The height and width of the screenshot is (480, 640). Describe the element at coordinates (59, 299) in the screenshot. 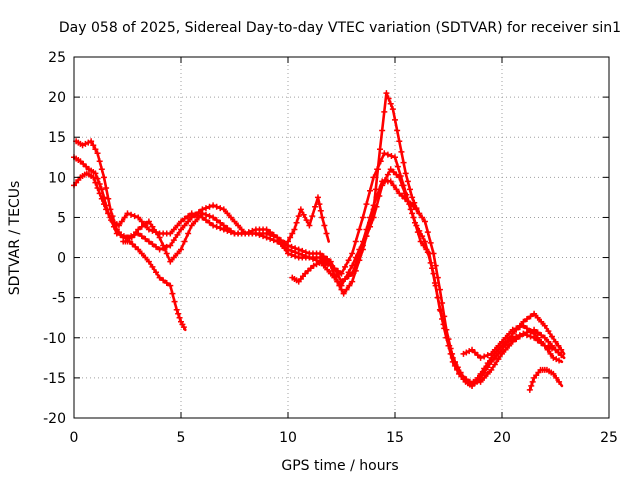

I see `y-tick-label: -5` at that location.